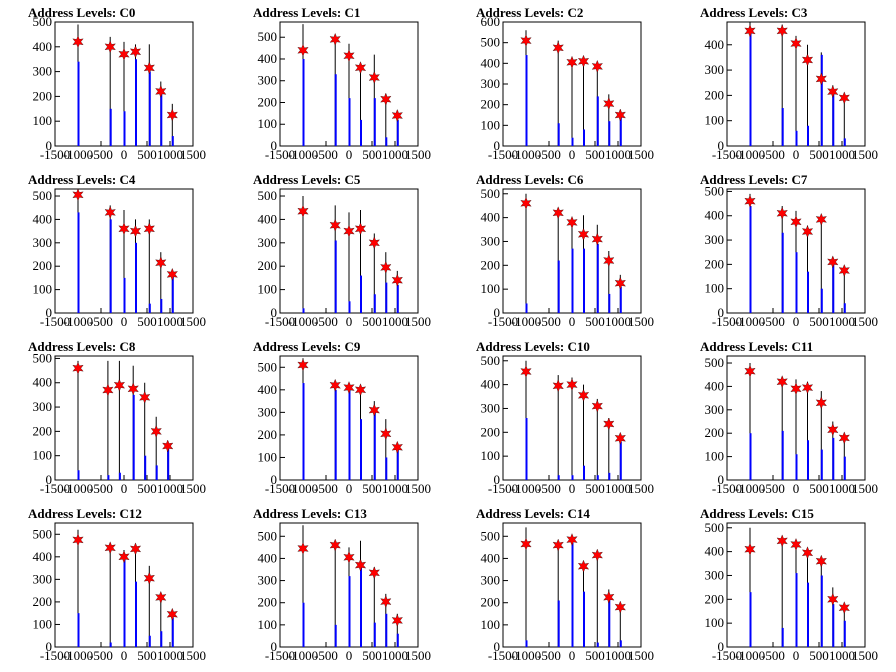 Image resolution: width=896 pixels, height=672 pixels. I want to click on chart-title: Address Levels: C9, so click(307, 346).